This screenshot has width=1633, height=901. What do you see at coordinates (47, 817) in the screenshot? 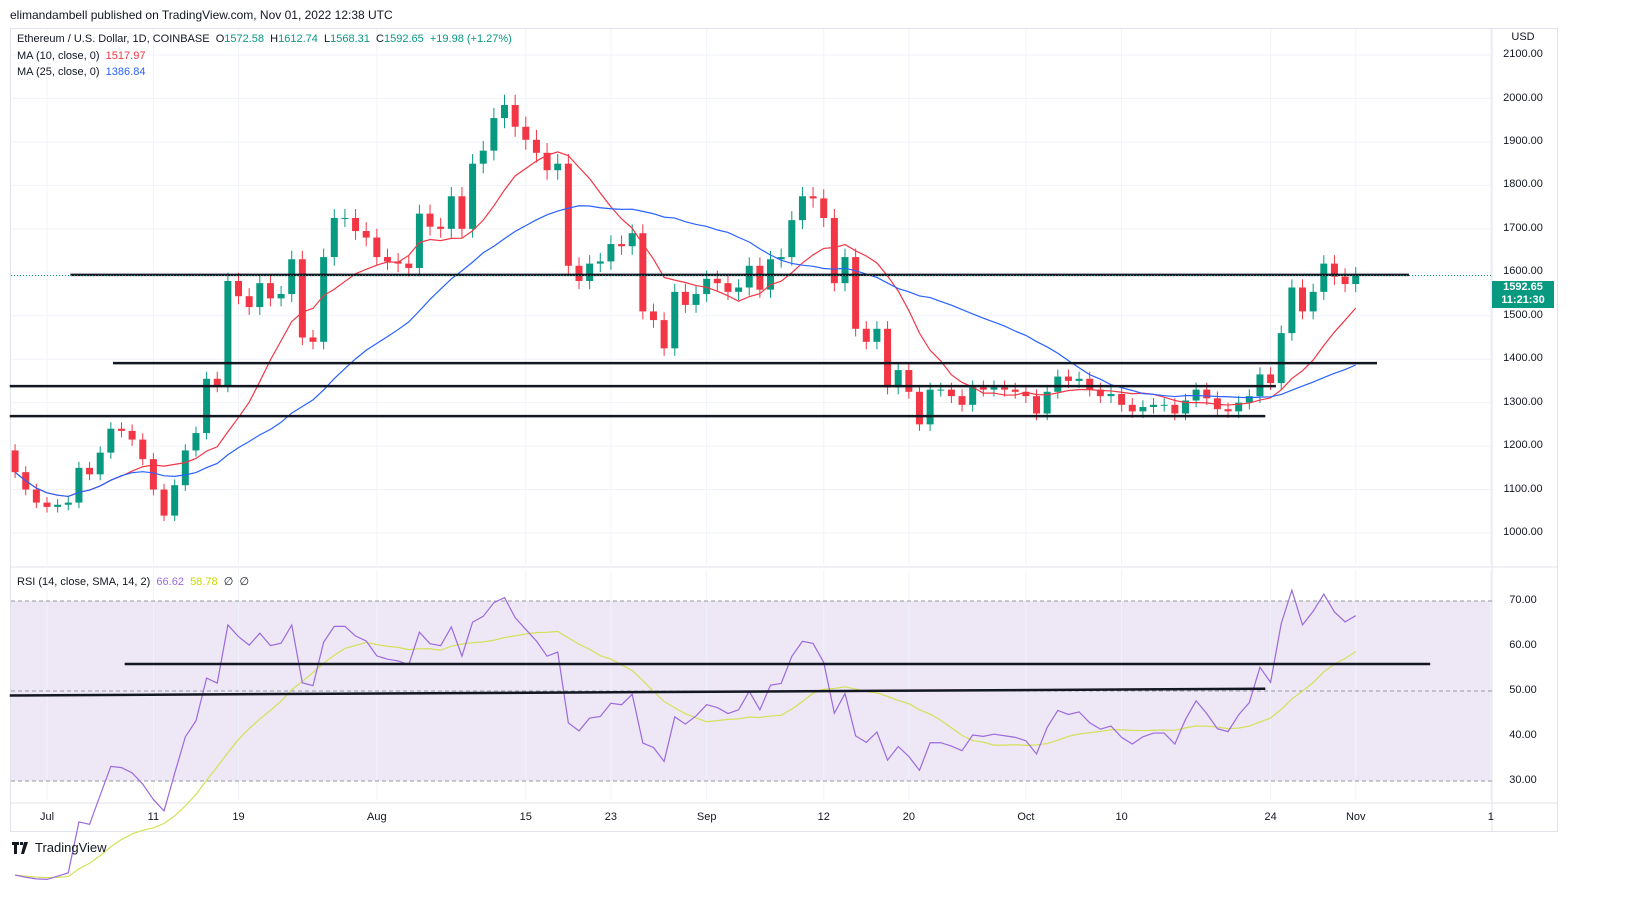
I see `time-tick-label: Jul` at bounding box center [47, 817].